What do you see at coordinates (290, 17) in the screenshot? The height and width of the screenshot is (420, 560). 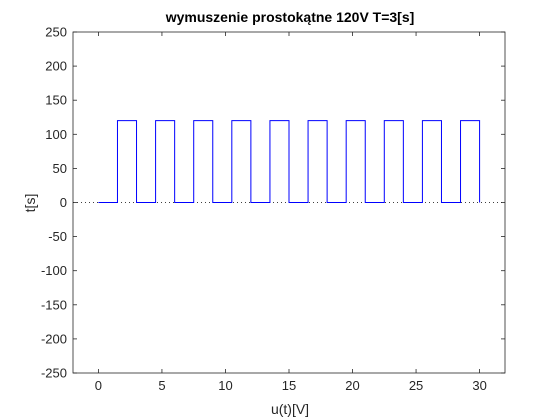 I see `chart-title: wymuszenie prostokątne 120V T=3[s]` at bounding box center [290, 17].